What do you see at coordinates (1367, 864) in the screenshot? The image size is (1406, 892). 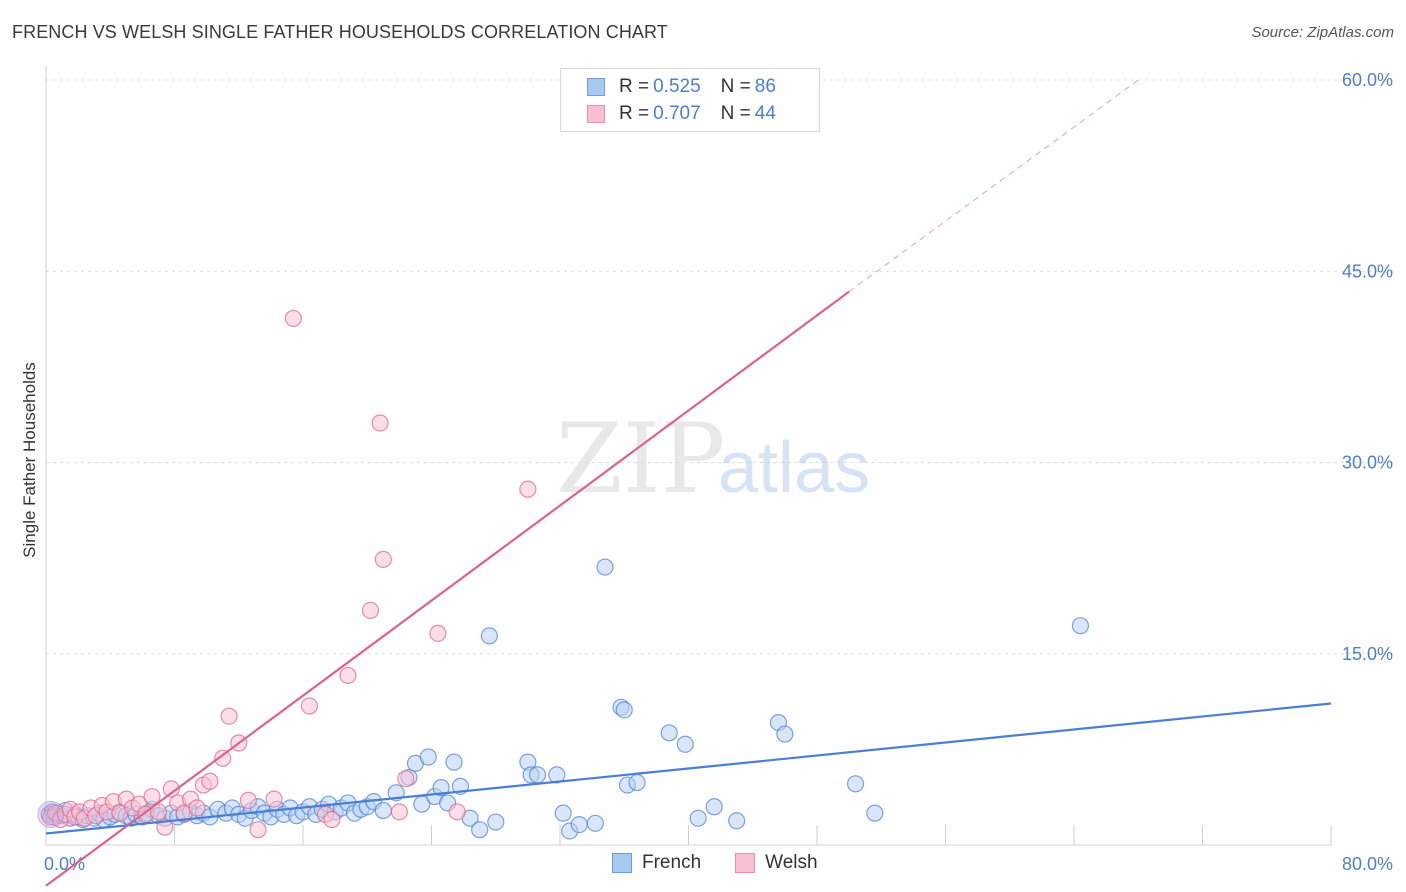 I see `x-tick-label: 80.0%` at bounding box center [1367, 864].